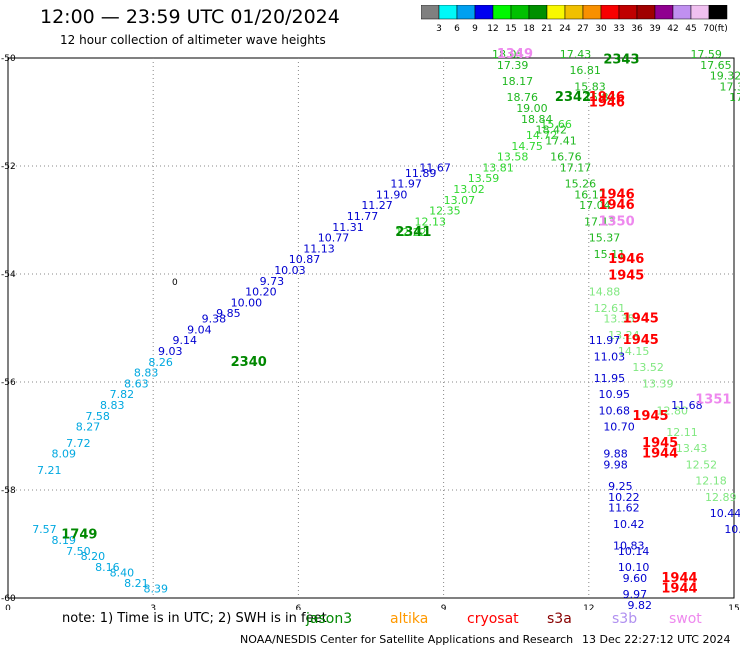 Image resolution: width=740 pixels, height=650 pixels. What do you see at coordinates (8, 167) in the screenshot?
I see `y-tick-label: -52` at bounding box center [8, 167].